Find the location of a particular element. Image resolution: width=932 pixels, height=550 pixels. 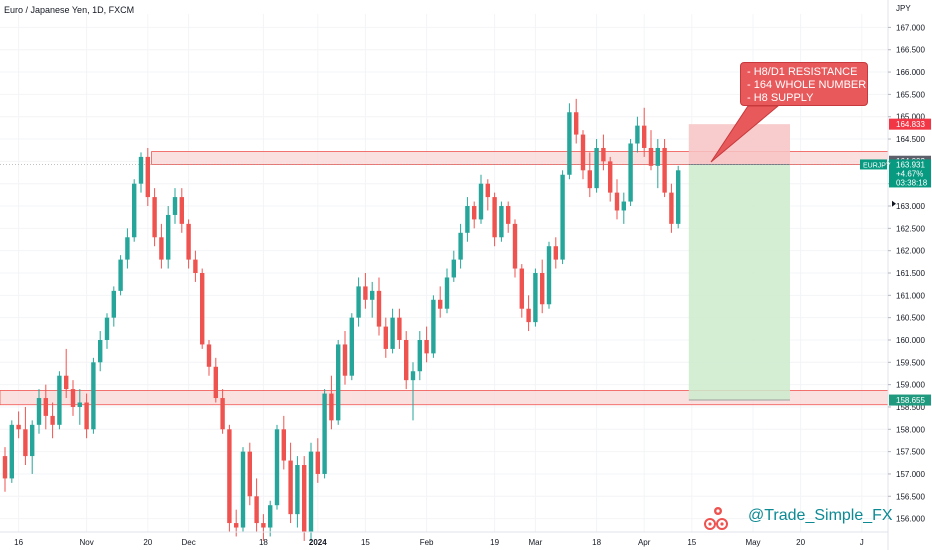

target-price-label: 158.655 is located at coordinates (910, 400).